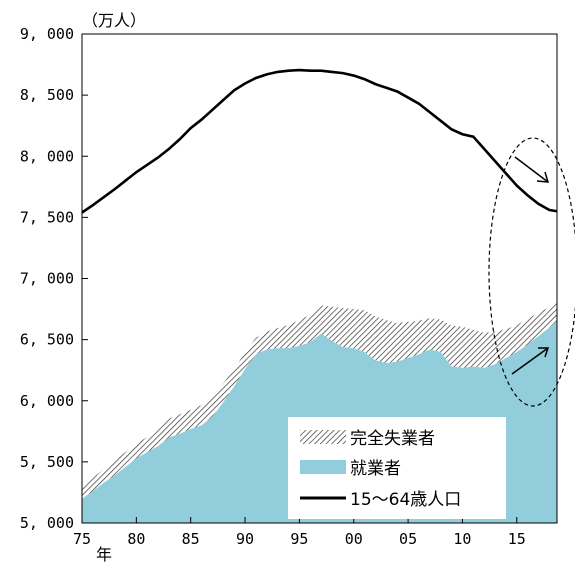  Describe the element at coordinates (323, 467) in the screenshot. I see `legend-swatch-employed` at that location.